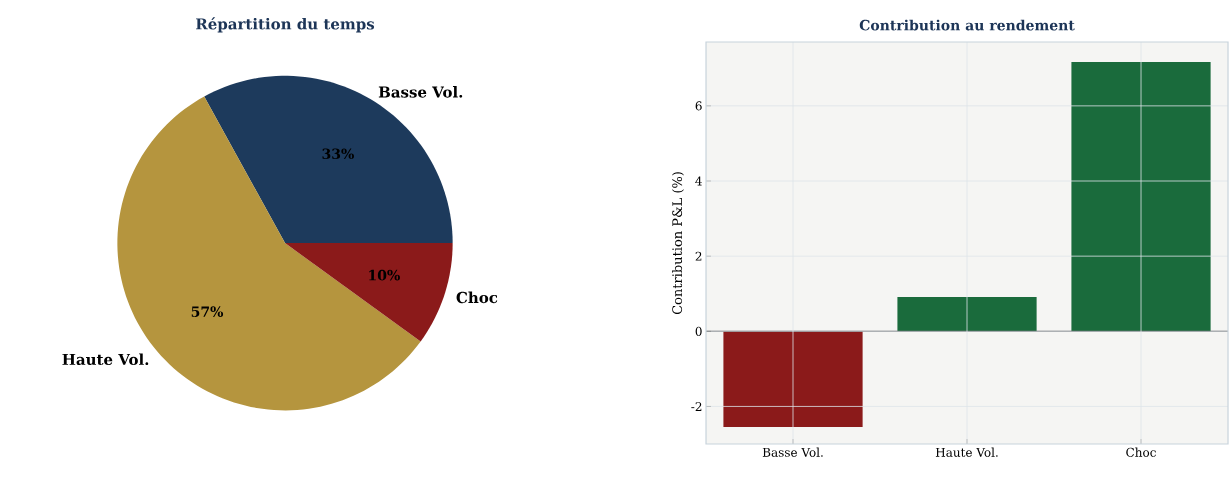  I want to click on data-label: 10%, so click(384, 275).